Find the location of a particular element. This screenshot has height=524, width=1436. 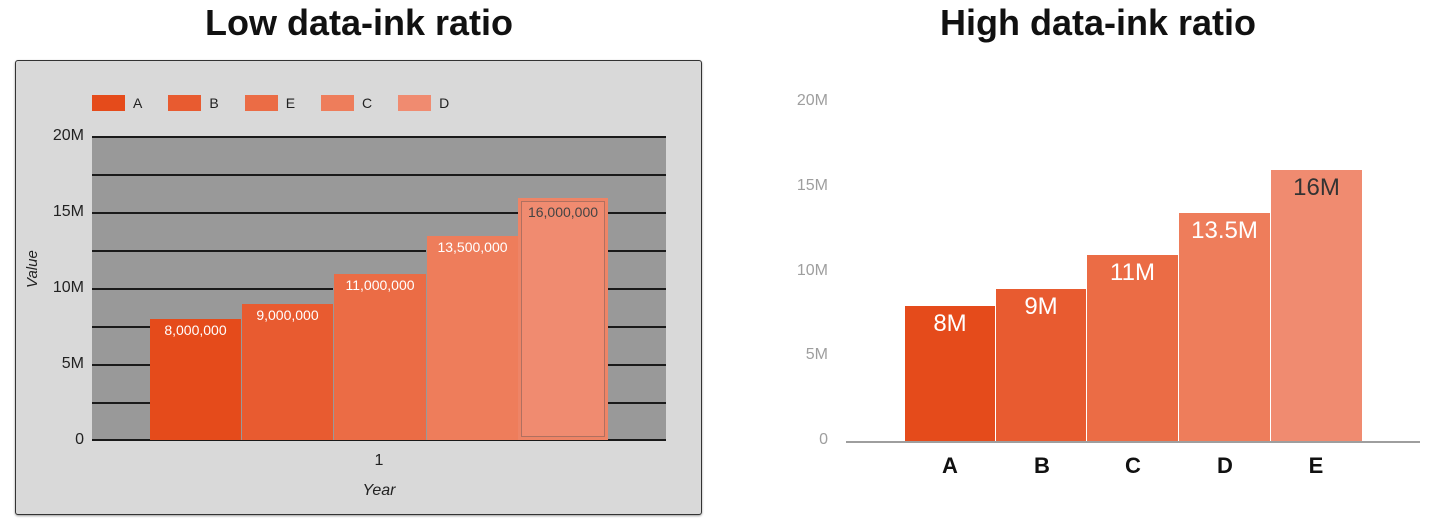

bar-e: 16M is located at coordinates (1316, 305).